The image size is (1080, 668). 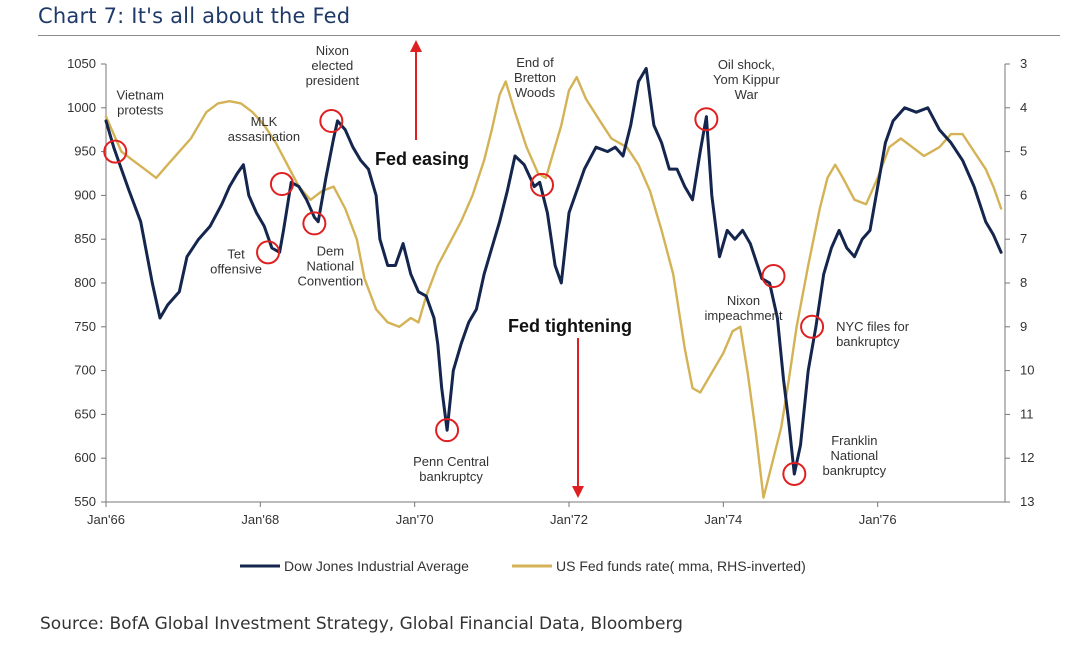 What do you see at coordinates (723, 519) in the screenshot?
I see `x-tick-label: Jan'74` at bounding box center [723, 519].